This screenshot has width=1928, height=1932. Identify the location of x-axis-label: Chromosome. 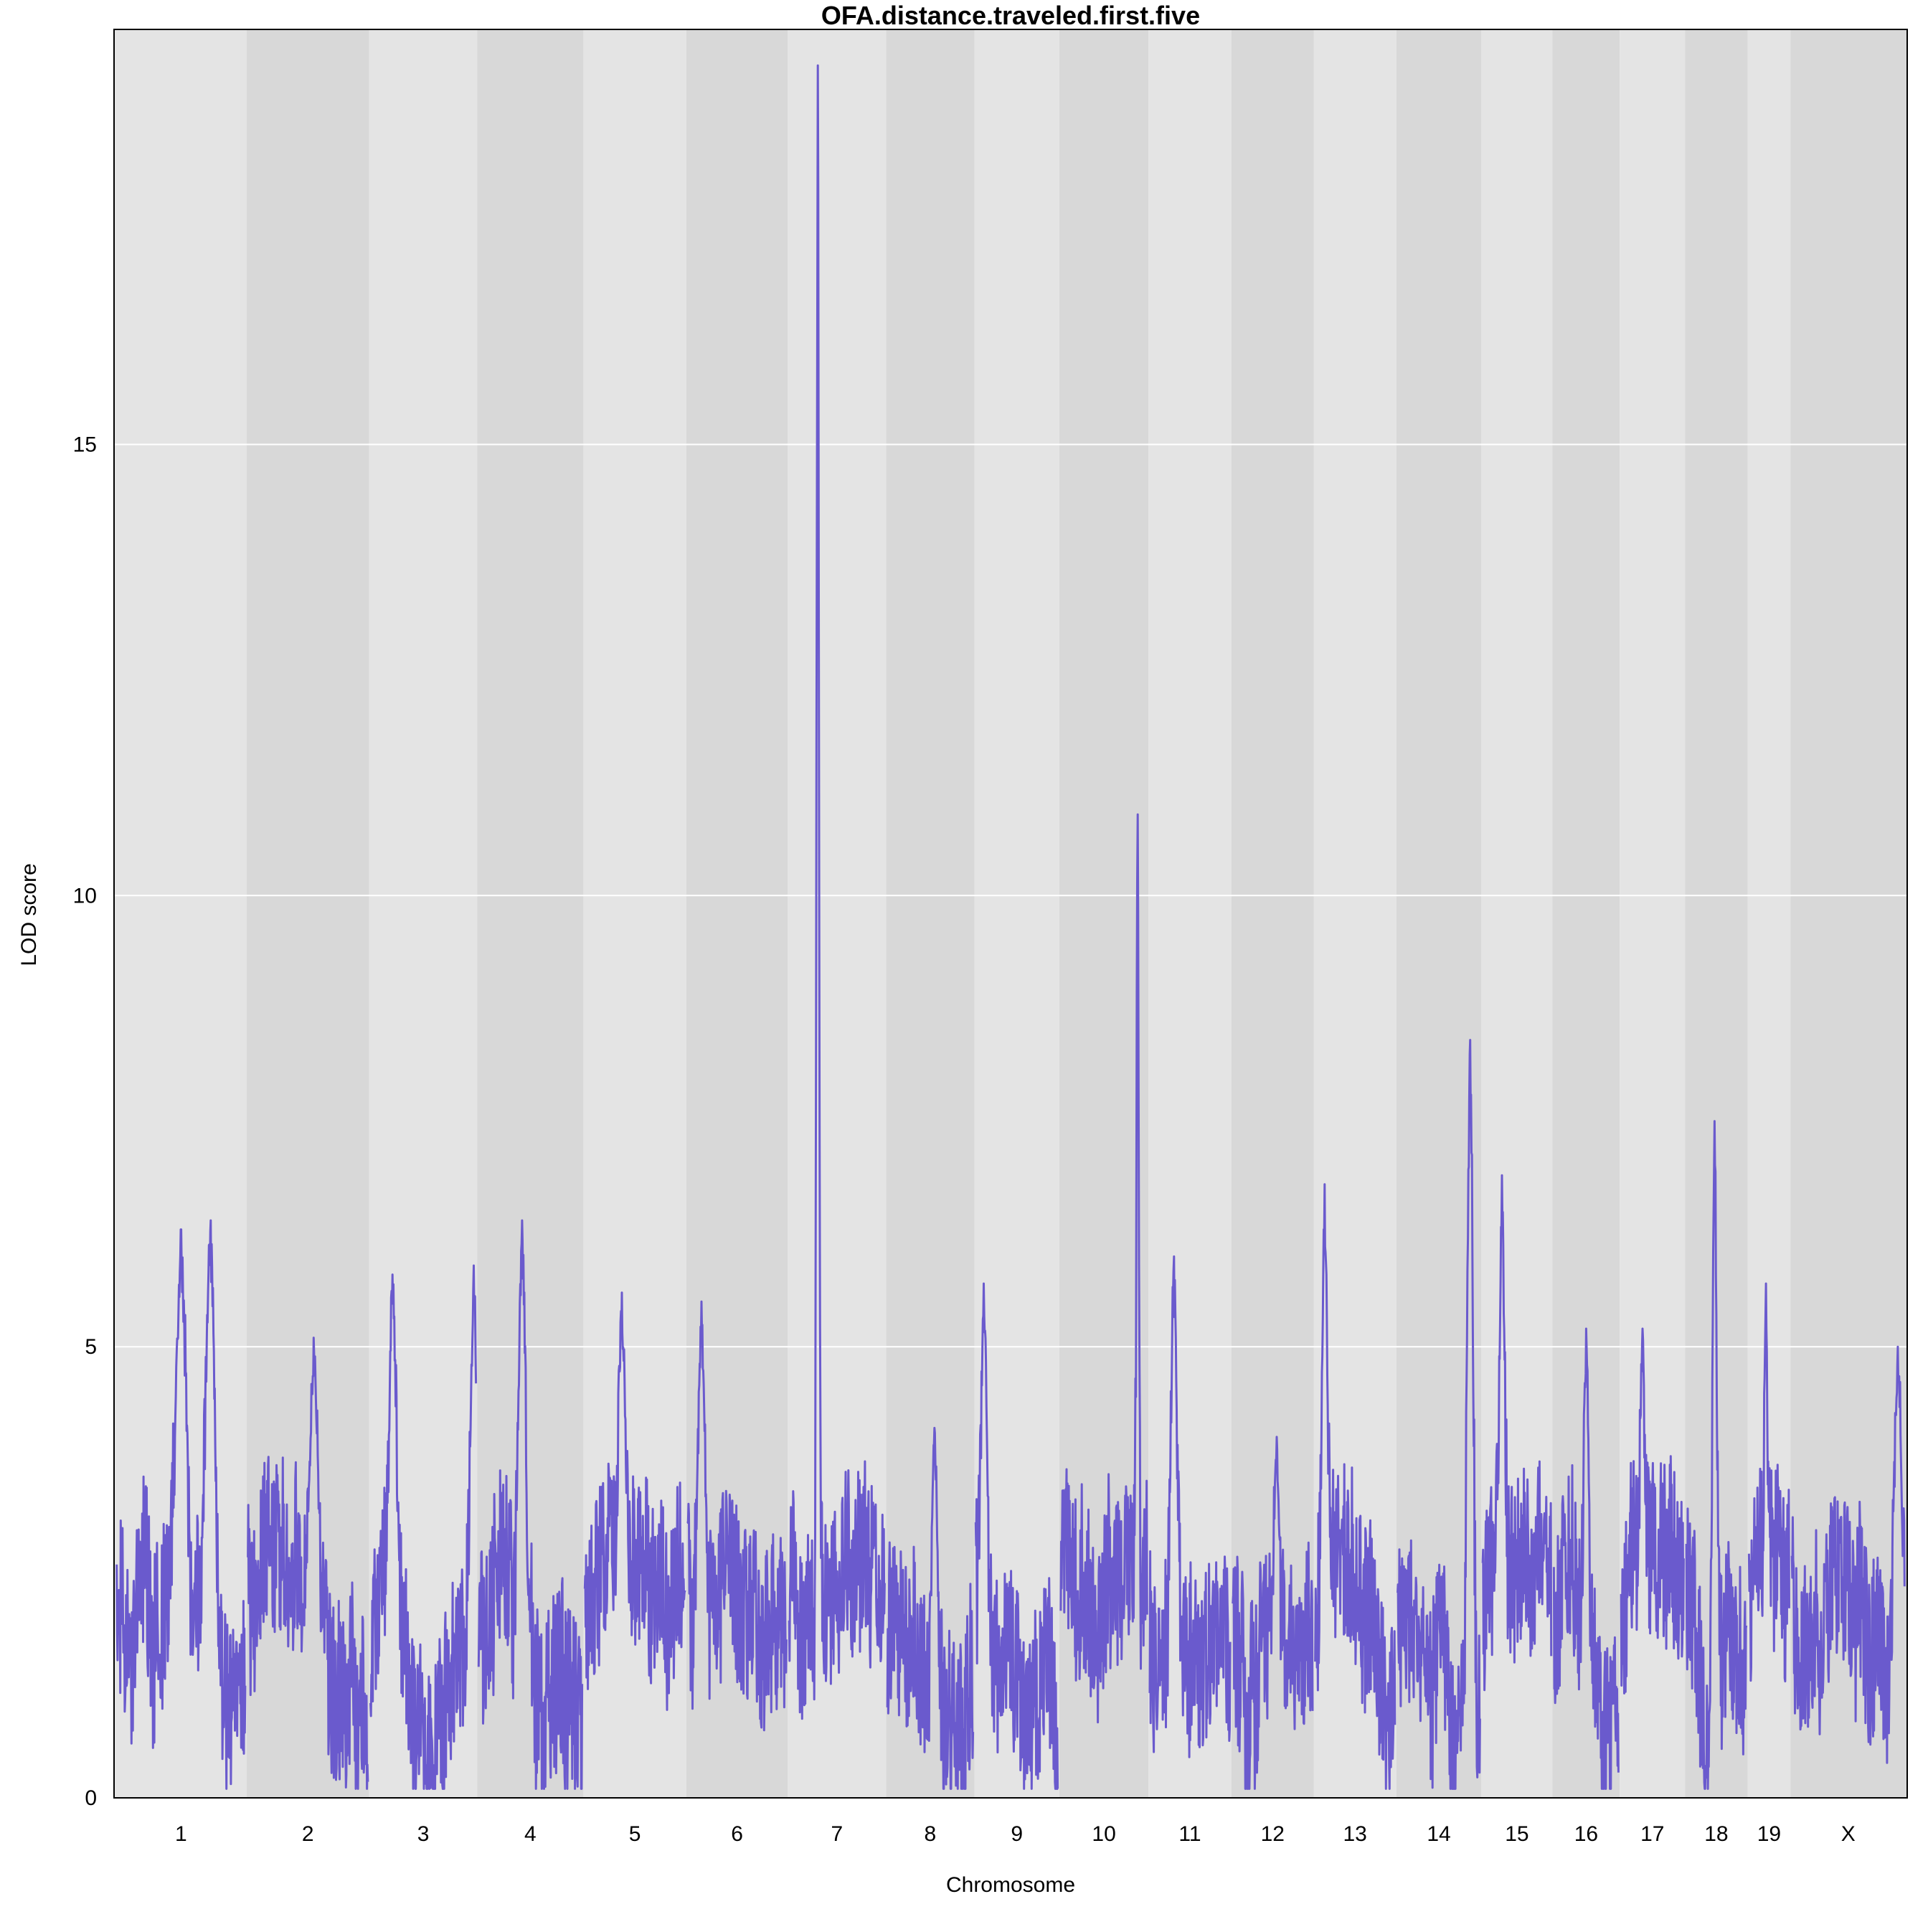
(1010, 1885).